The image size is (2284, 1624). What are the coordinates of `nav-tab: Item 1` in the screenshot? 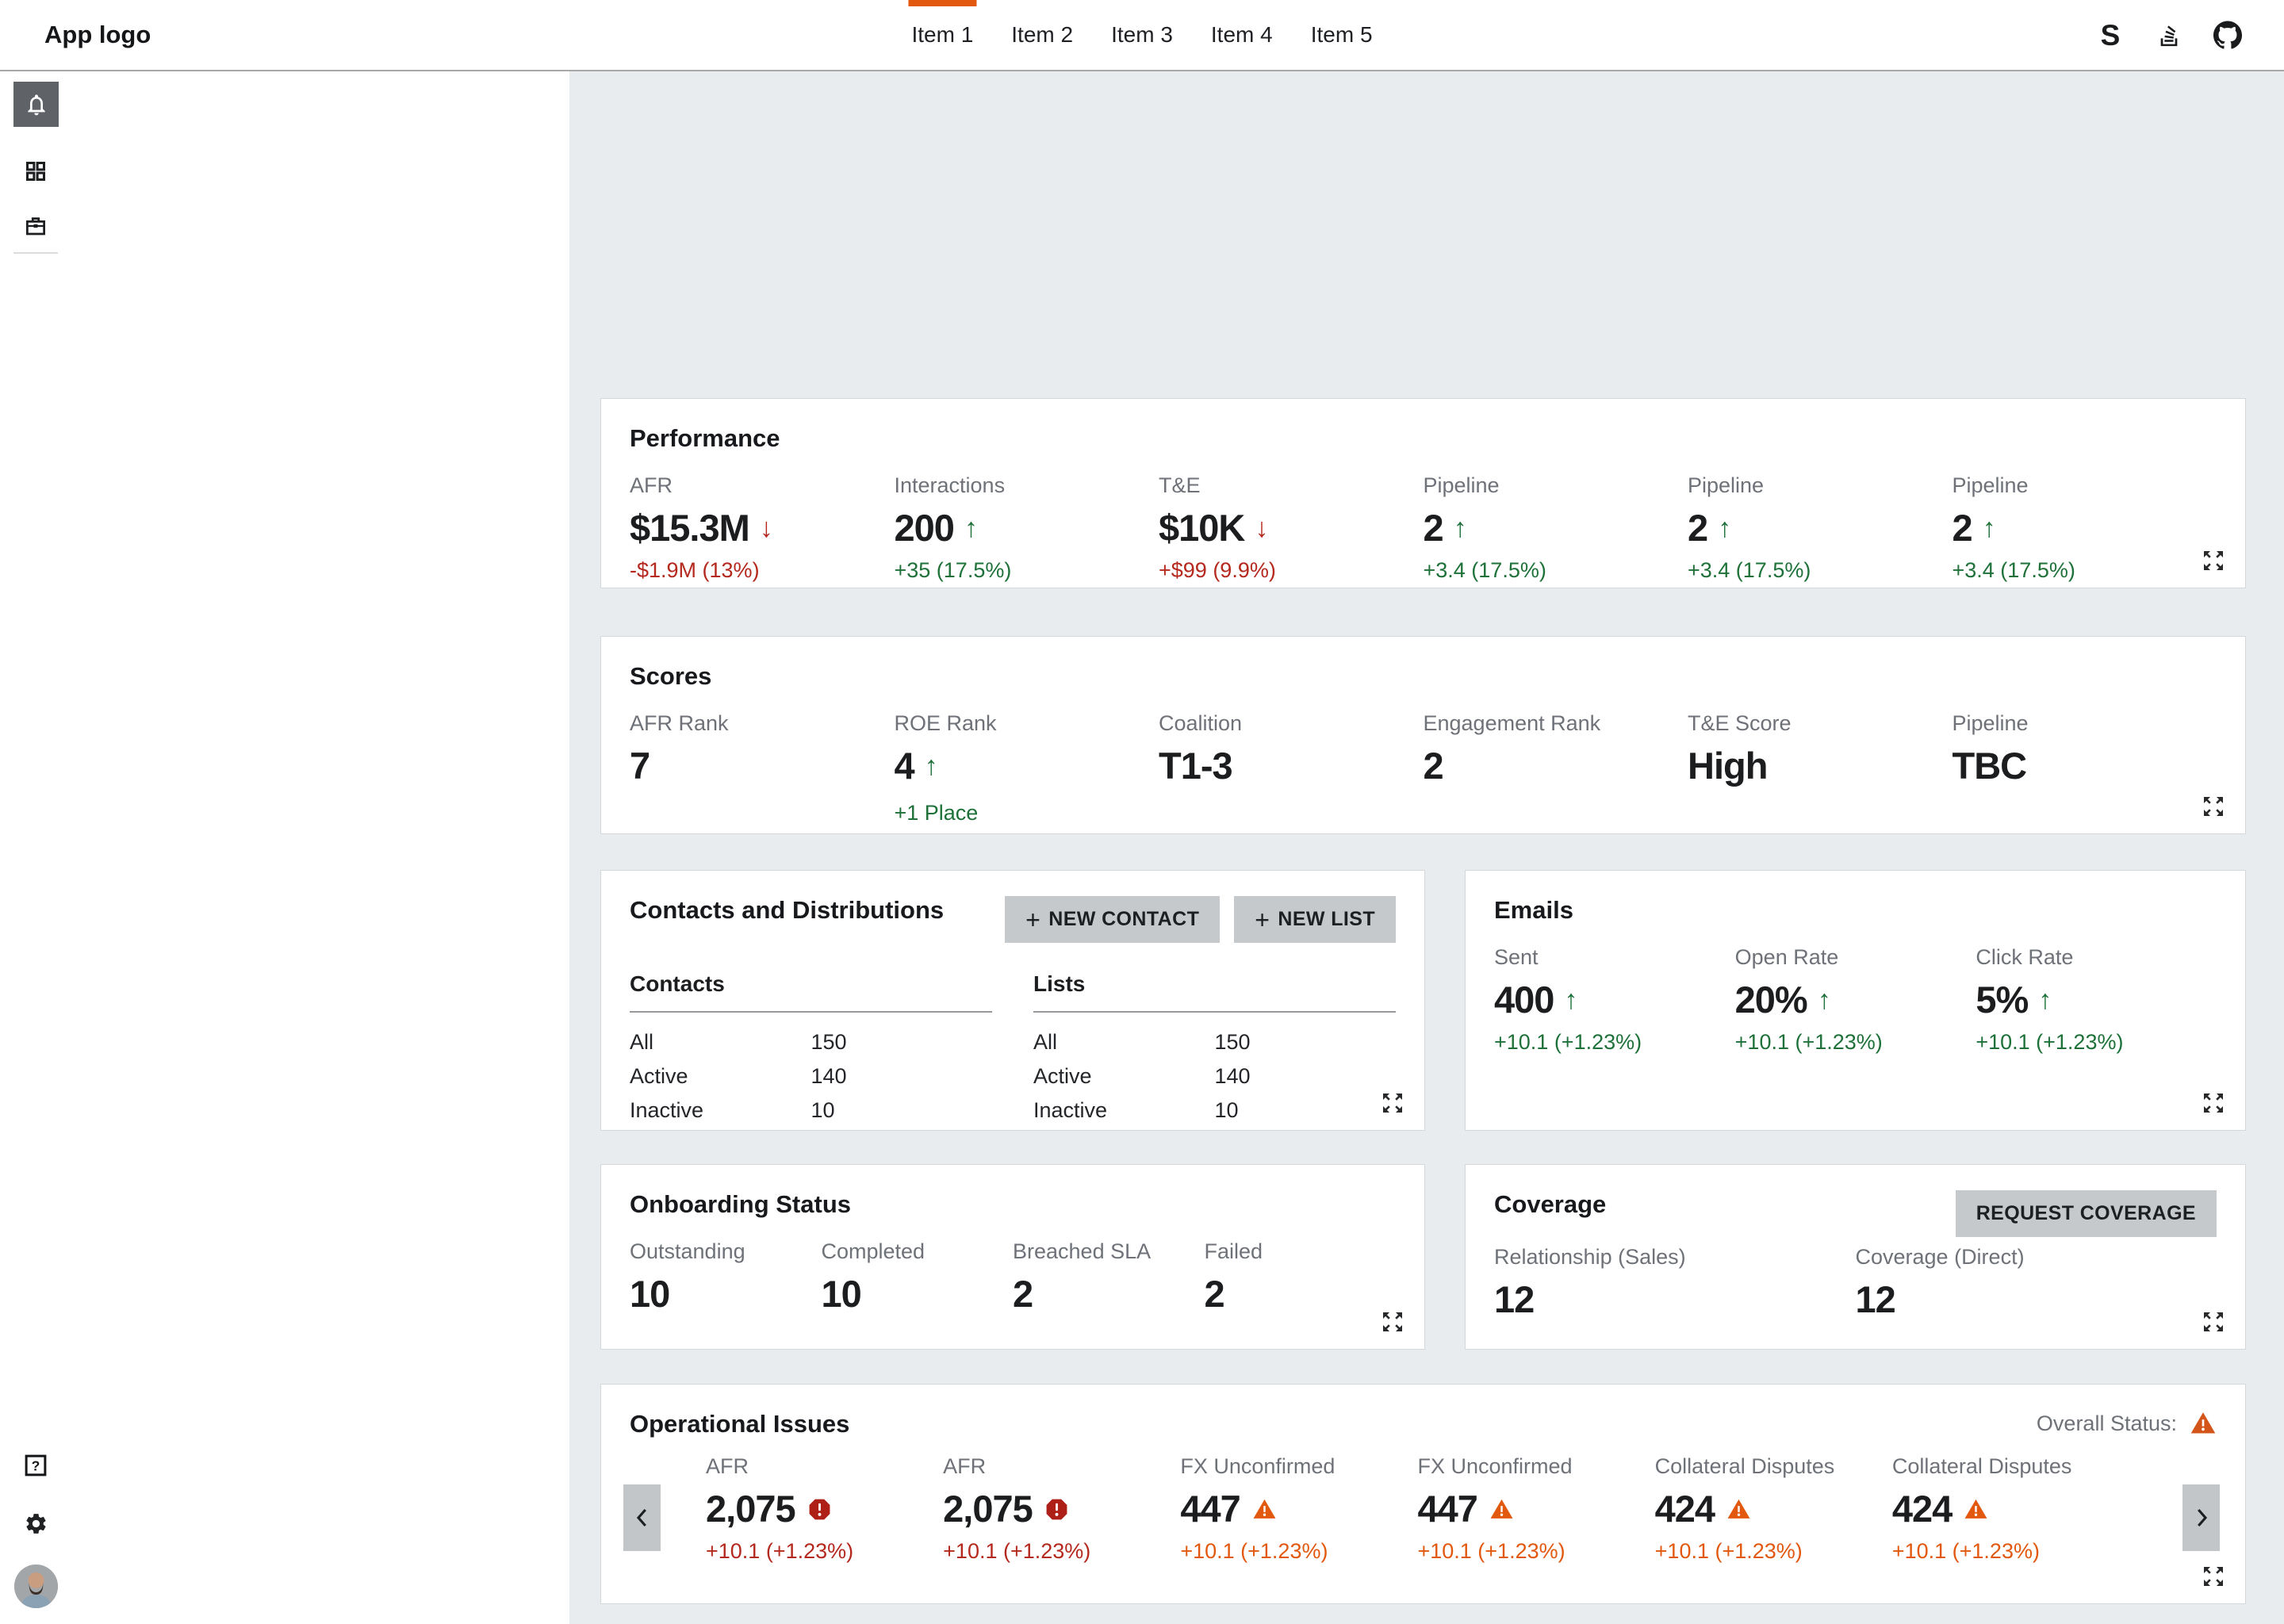 It's located at (942, 35).